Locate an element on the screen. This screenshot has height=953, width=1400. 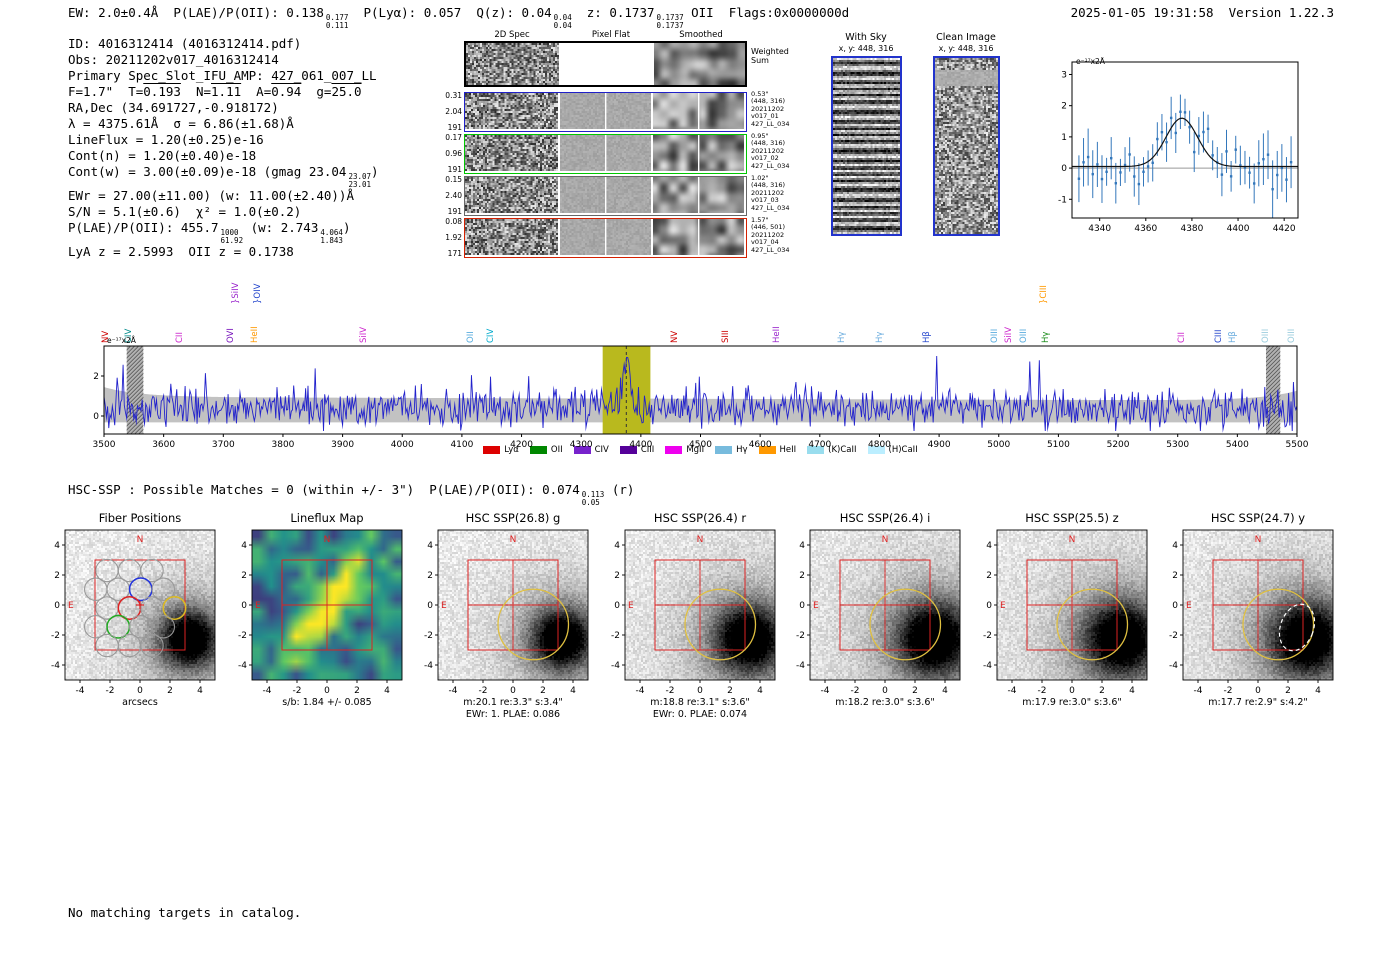
legend-item: OII is located at coordinates (546, 450).